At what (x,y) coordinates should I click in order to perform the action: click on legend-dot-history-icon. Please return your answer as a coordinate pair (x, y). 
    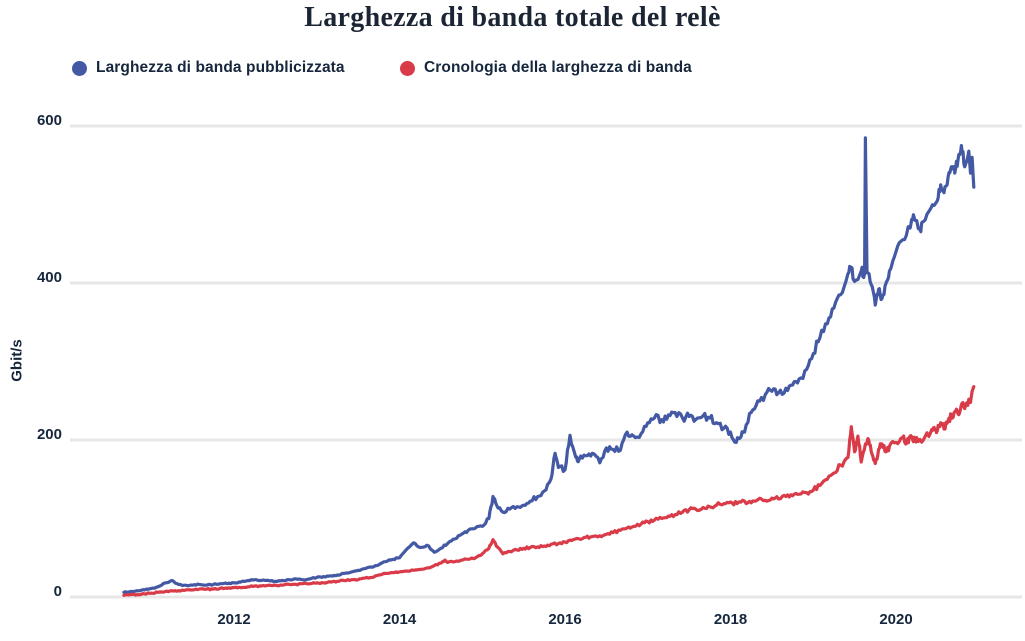
    Looking at the image, I should click on (407, 68).